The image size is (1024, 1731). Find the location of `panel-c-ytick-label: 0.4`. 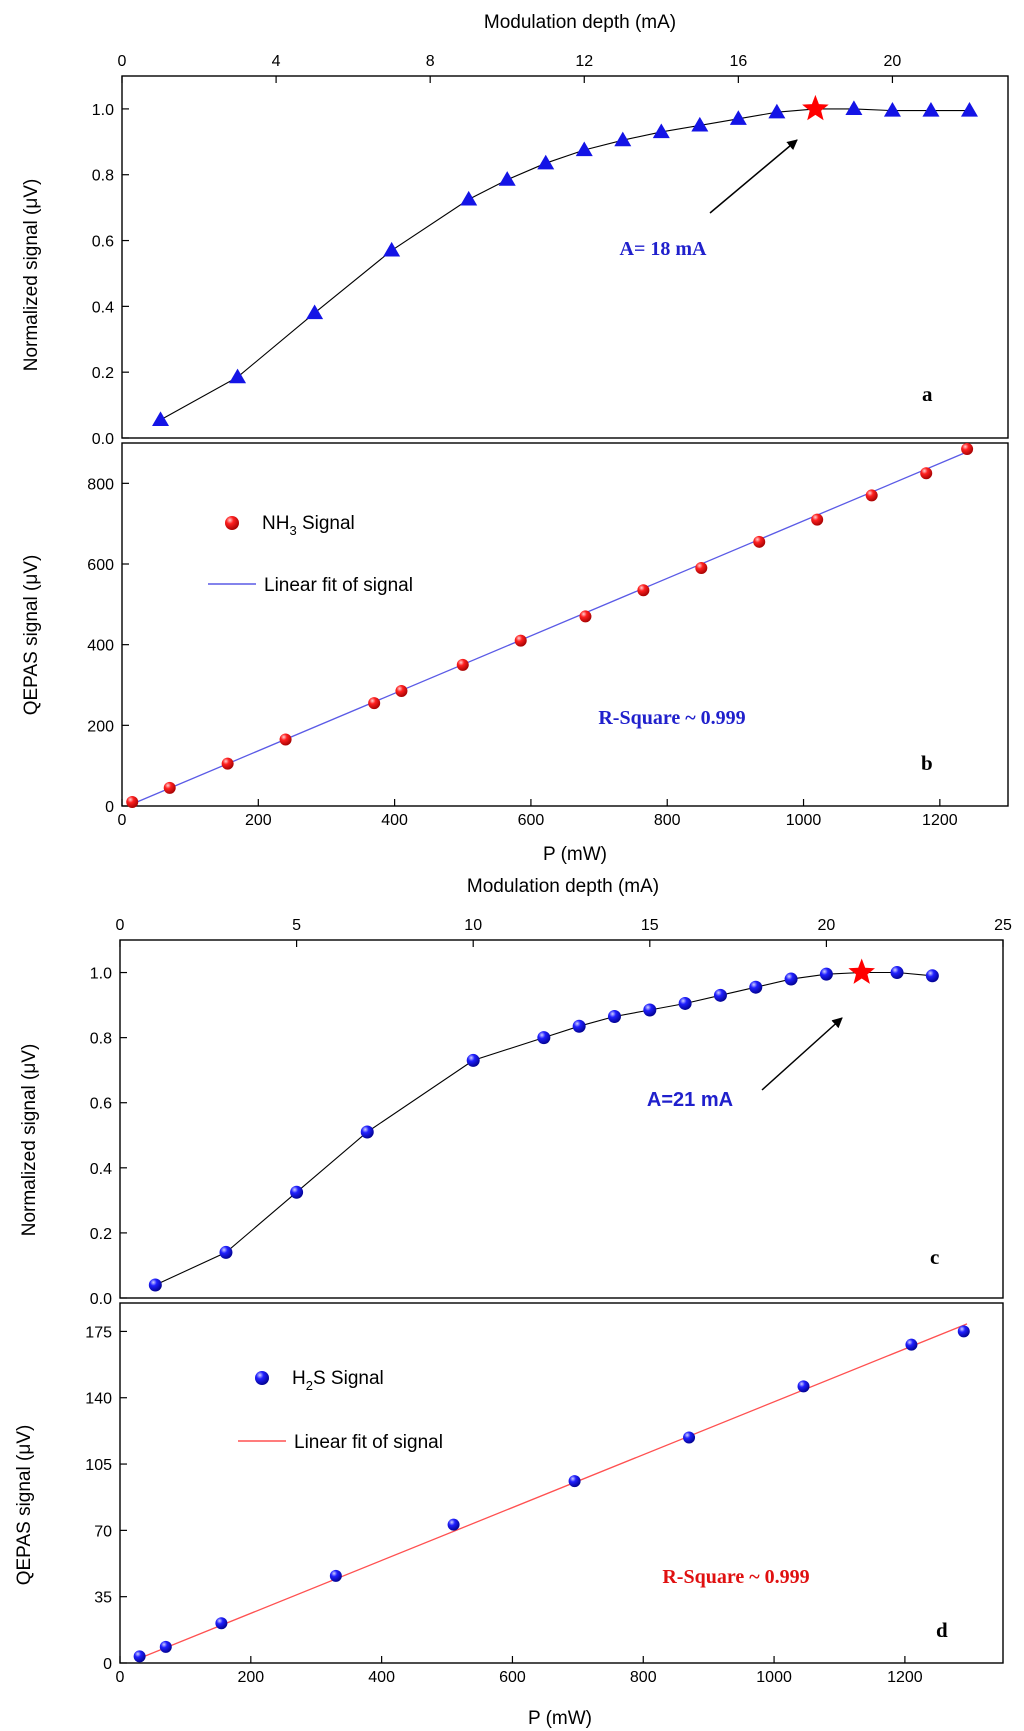

panel-c-ytick-label: 0.4 is located at coordinates (101, 1169).